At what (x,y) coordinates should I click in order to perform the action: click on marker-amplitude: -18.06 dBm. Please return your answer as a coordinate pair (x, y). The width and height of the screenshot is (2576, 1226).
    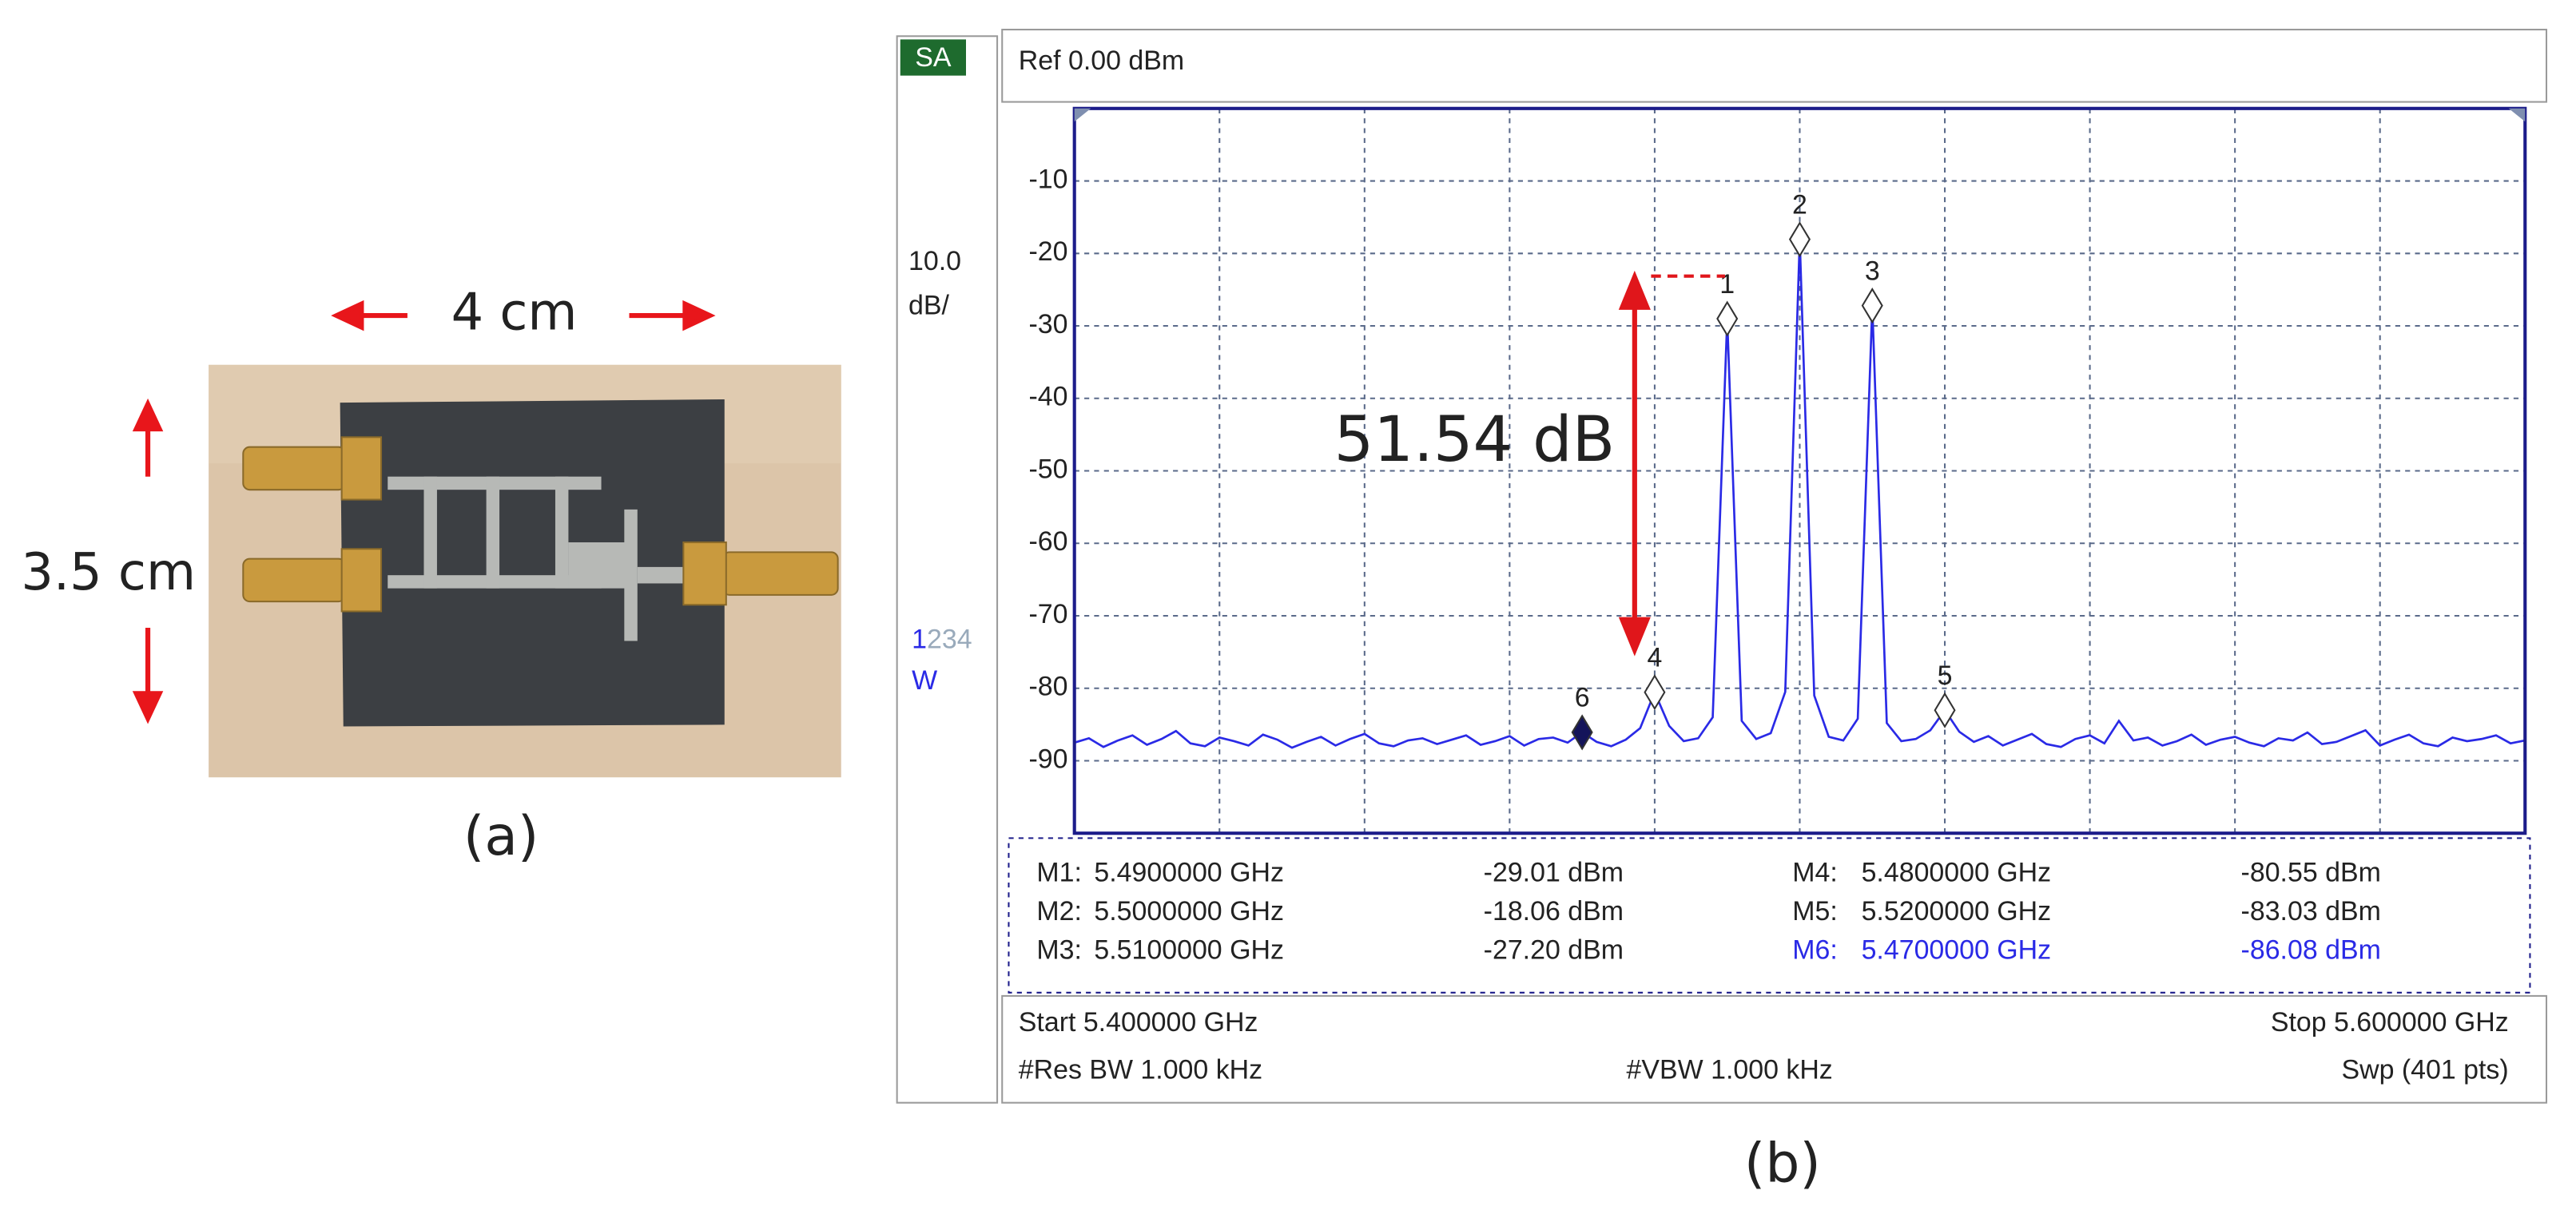
    Looking at the image, I should click on (1554, 911).